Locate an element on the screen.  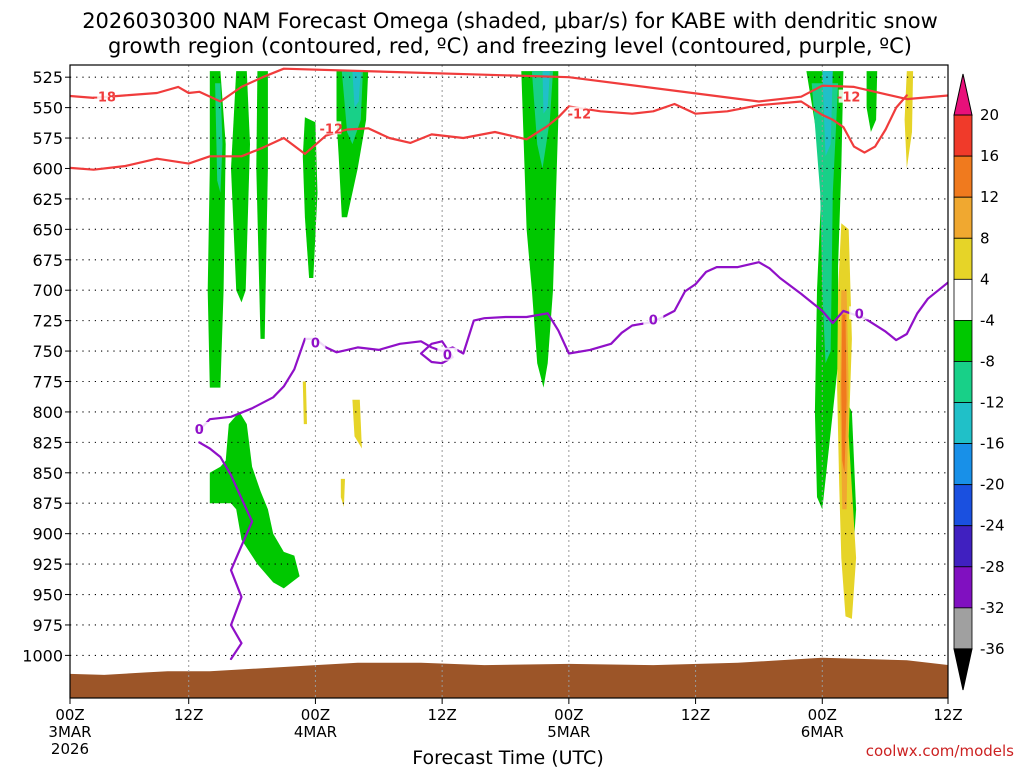
dgz-label-minus12-a-bg is located at coordinates (331, 128).